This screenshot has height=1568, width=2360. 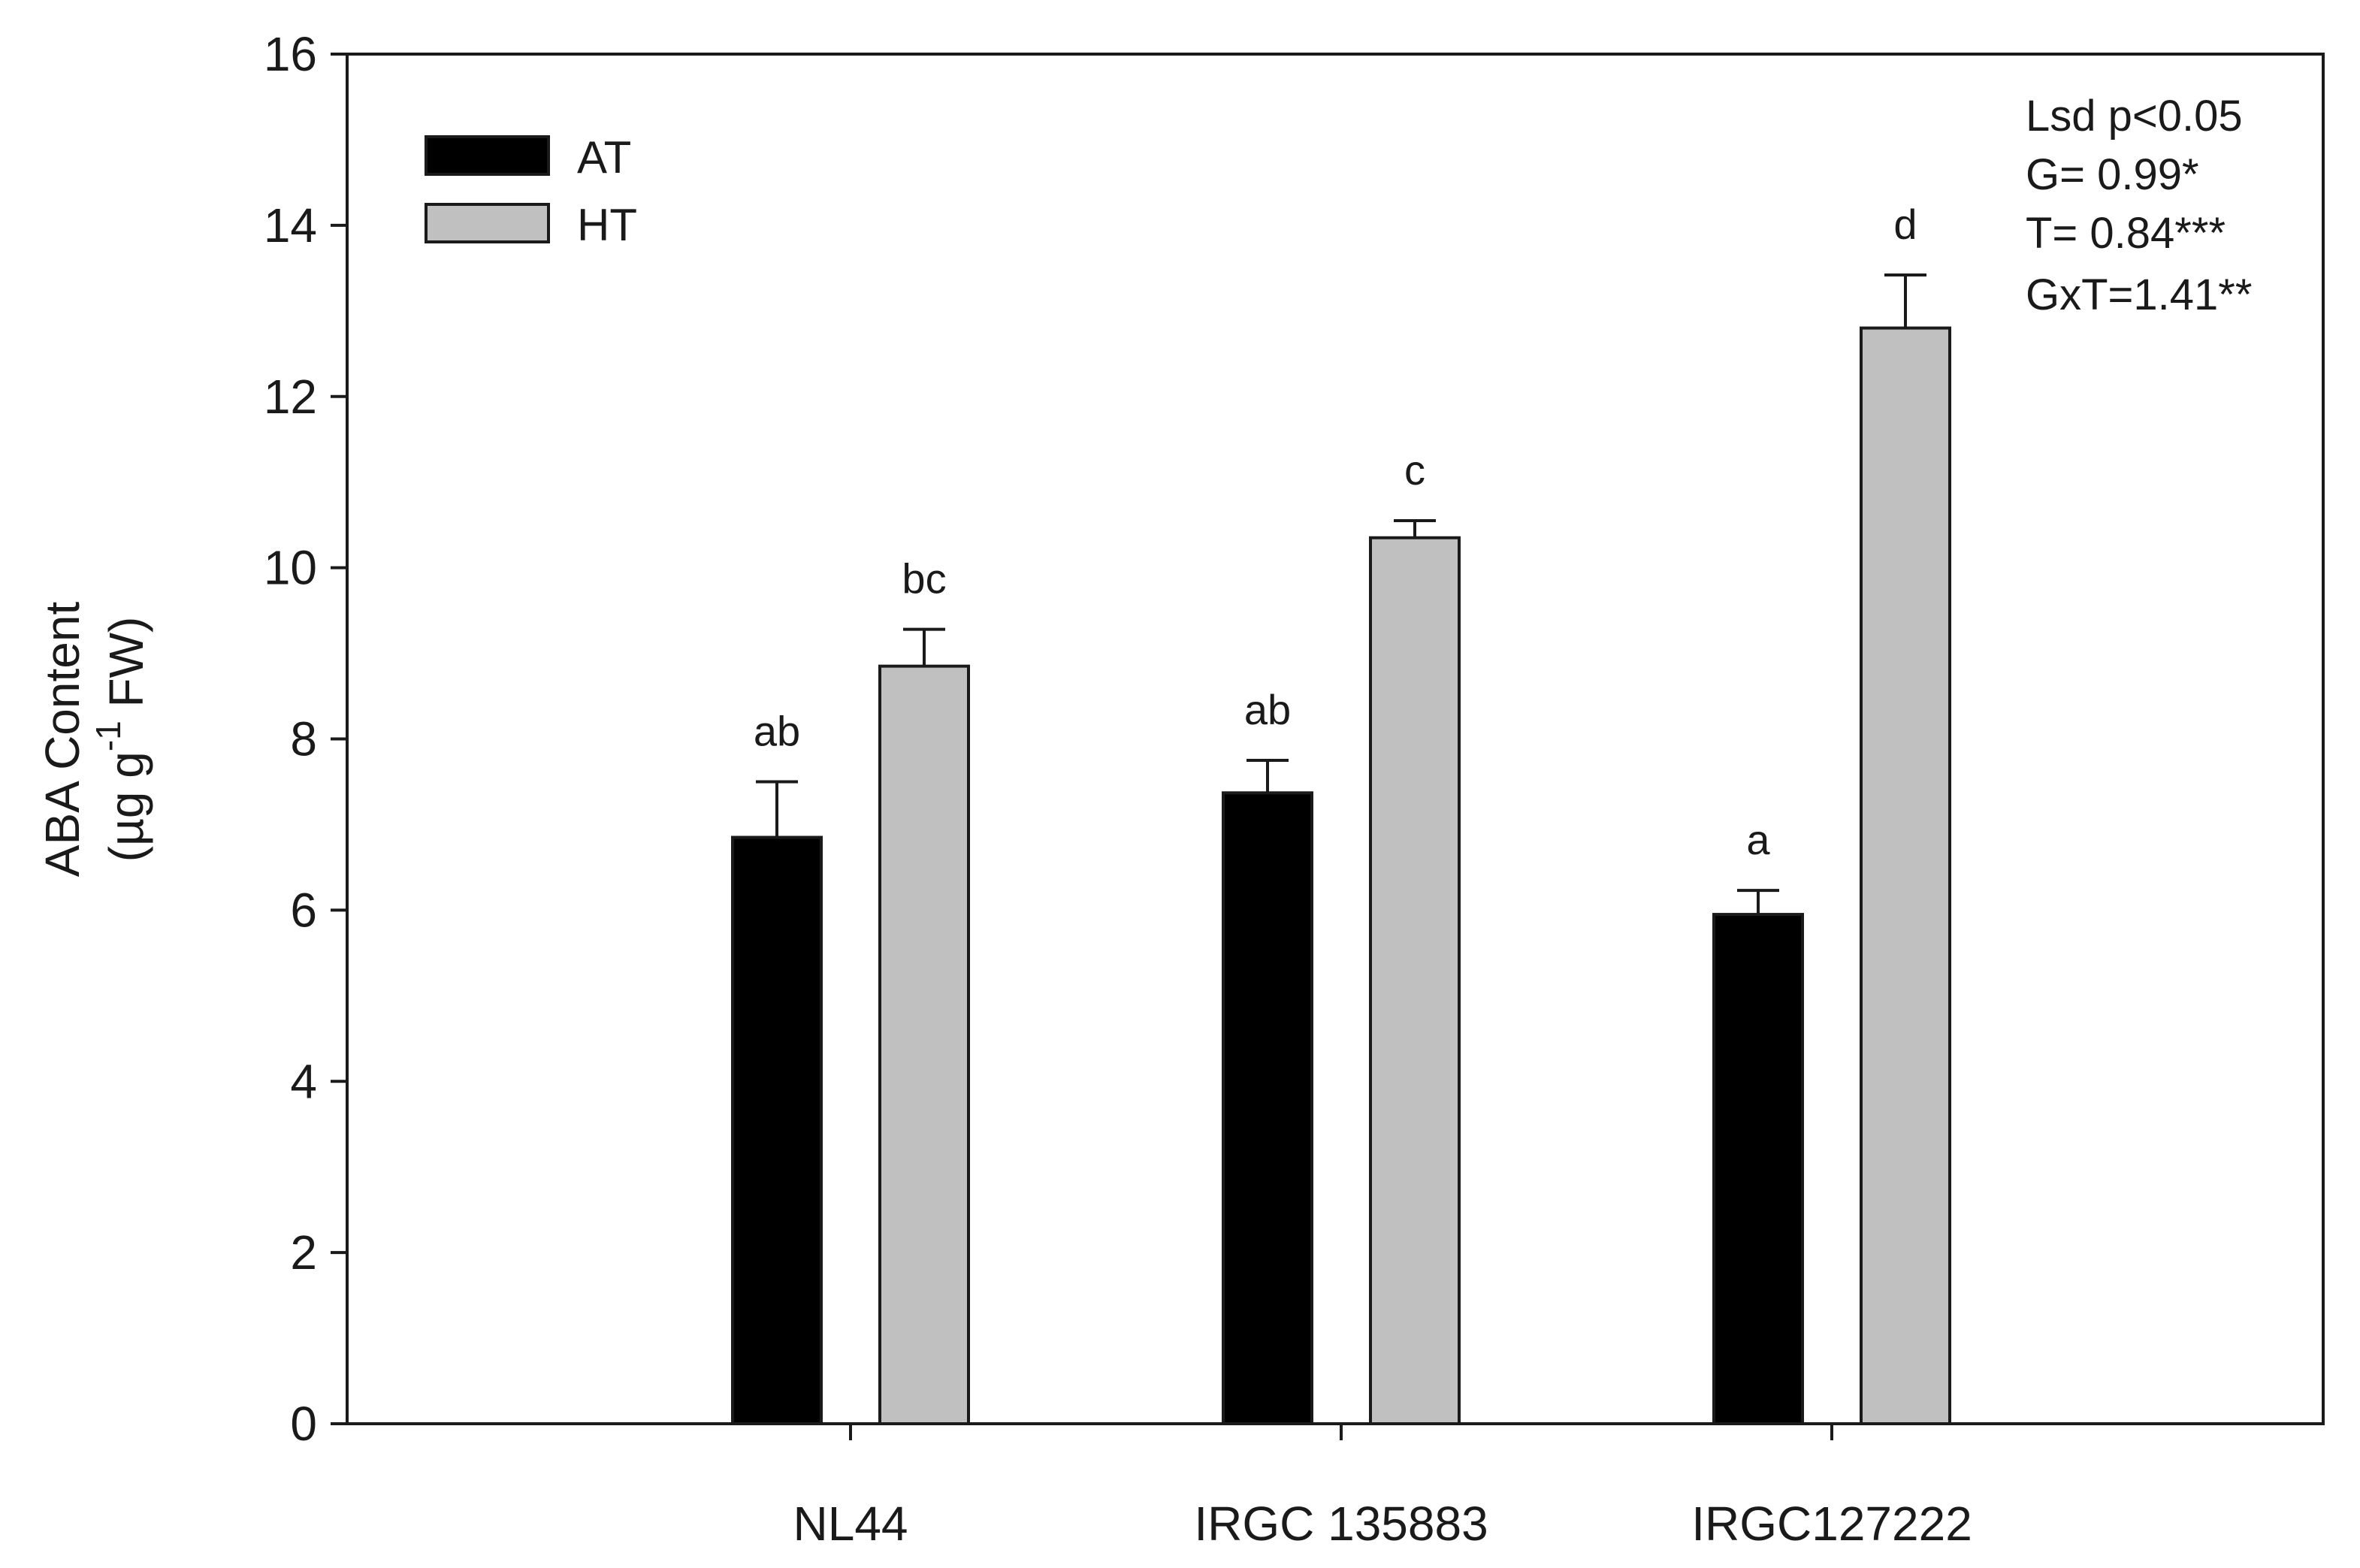 What do you see at coordinates (303, 910) in the screenshot?
I see `y-tick-label-6: 6` at bounding box center [303, 910].